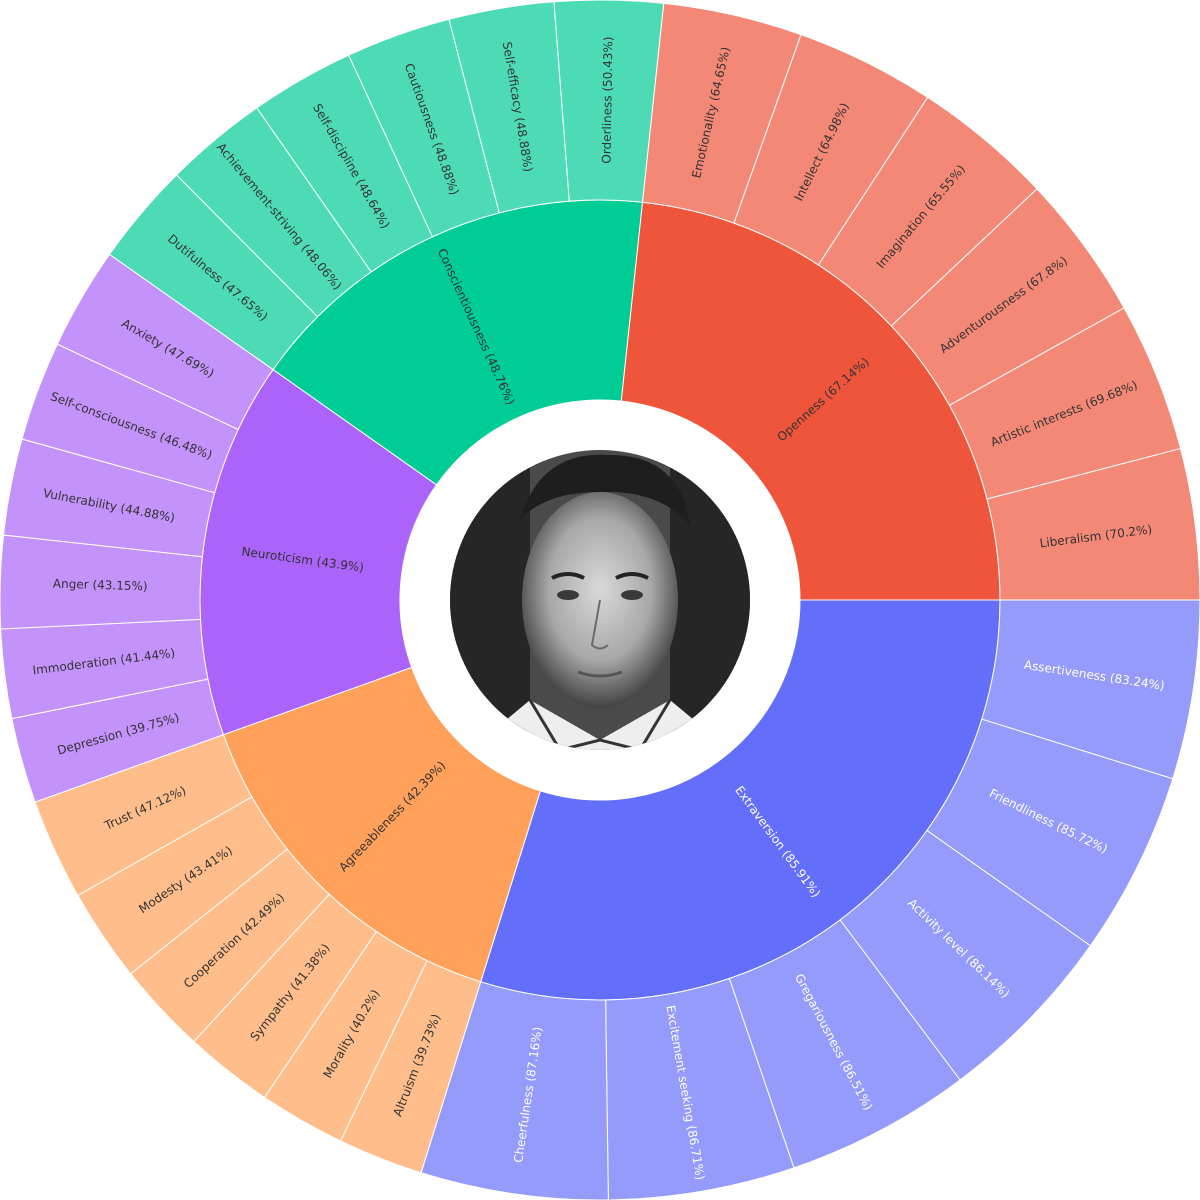  I want to click on avatar, so click(600, 600).